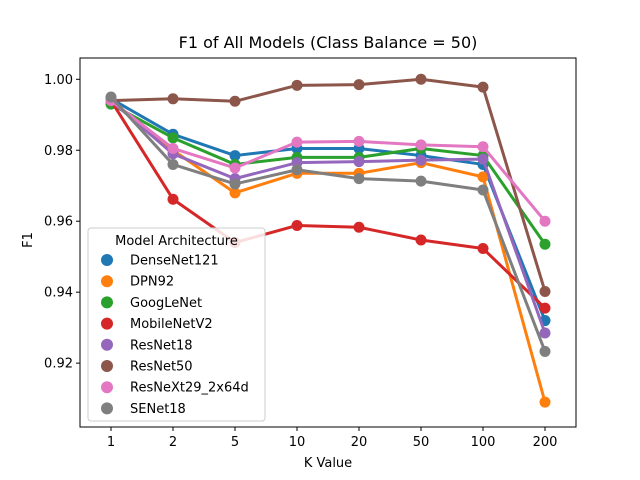  I want to click on legend-label: ResNeXt29_2x64d, so click(189, 388).